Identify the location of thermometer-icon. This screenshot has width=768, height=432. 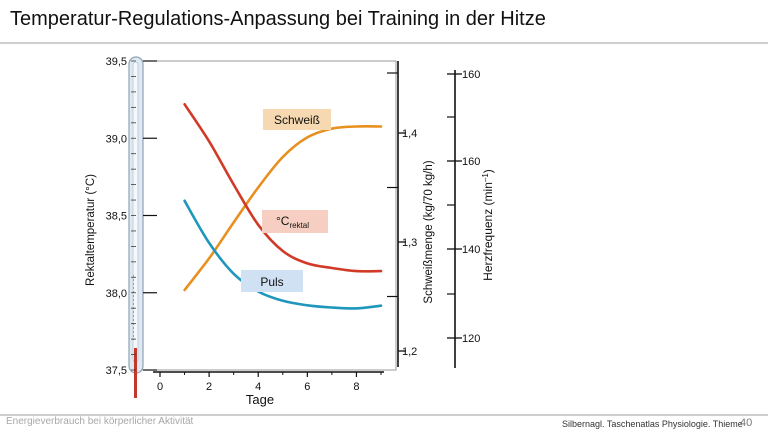
(136, 227).